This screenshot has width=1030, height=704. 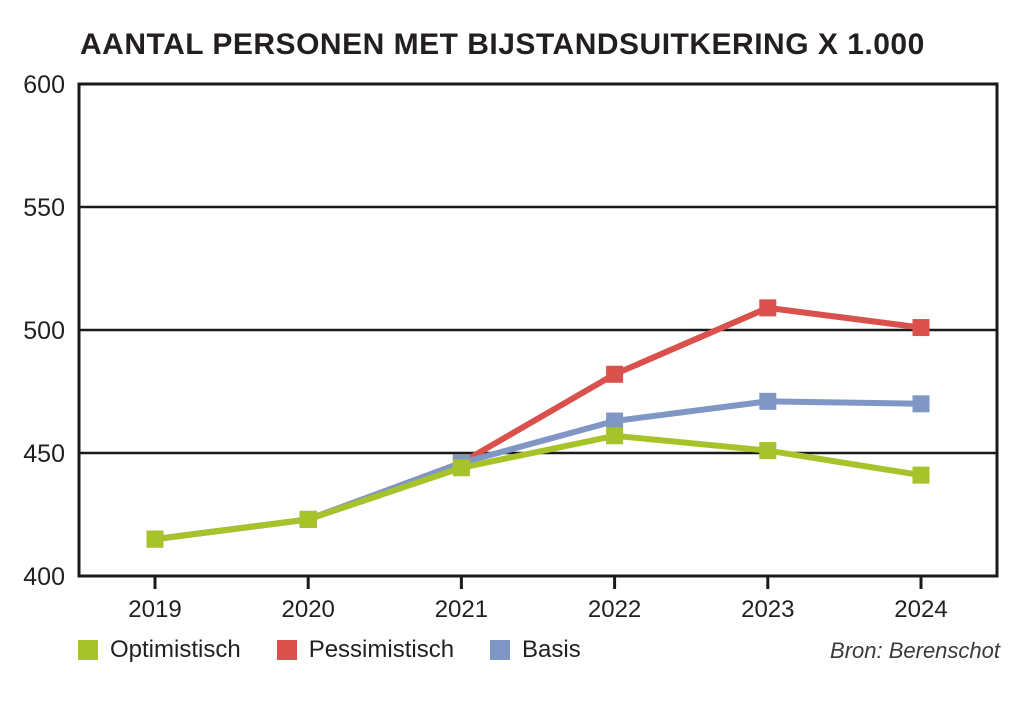 What do you see at coordinates (88, 650) in the screenshot?
I see `legend-swatch-optimistisch` at bounding box center [88, 650].